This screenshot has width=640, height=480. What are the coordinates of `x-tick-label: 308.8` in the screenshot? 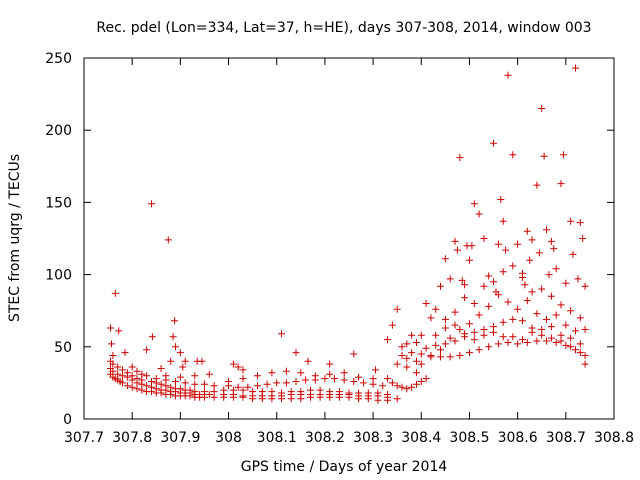 It's located at (614, 438).